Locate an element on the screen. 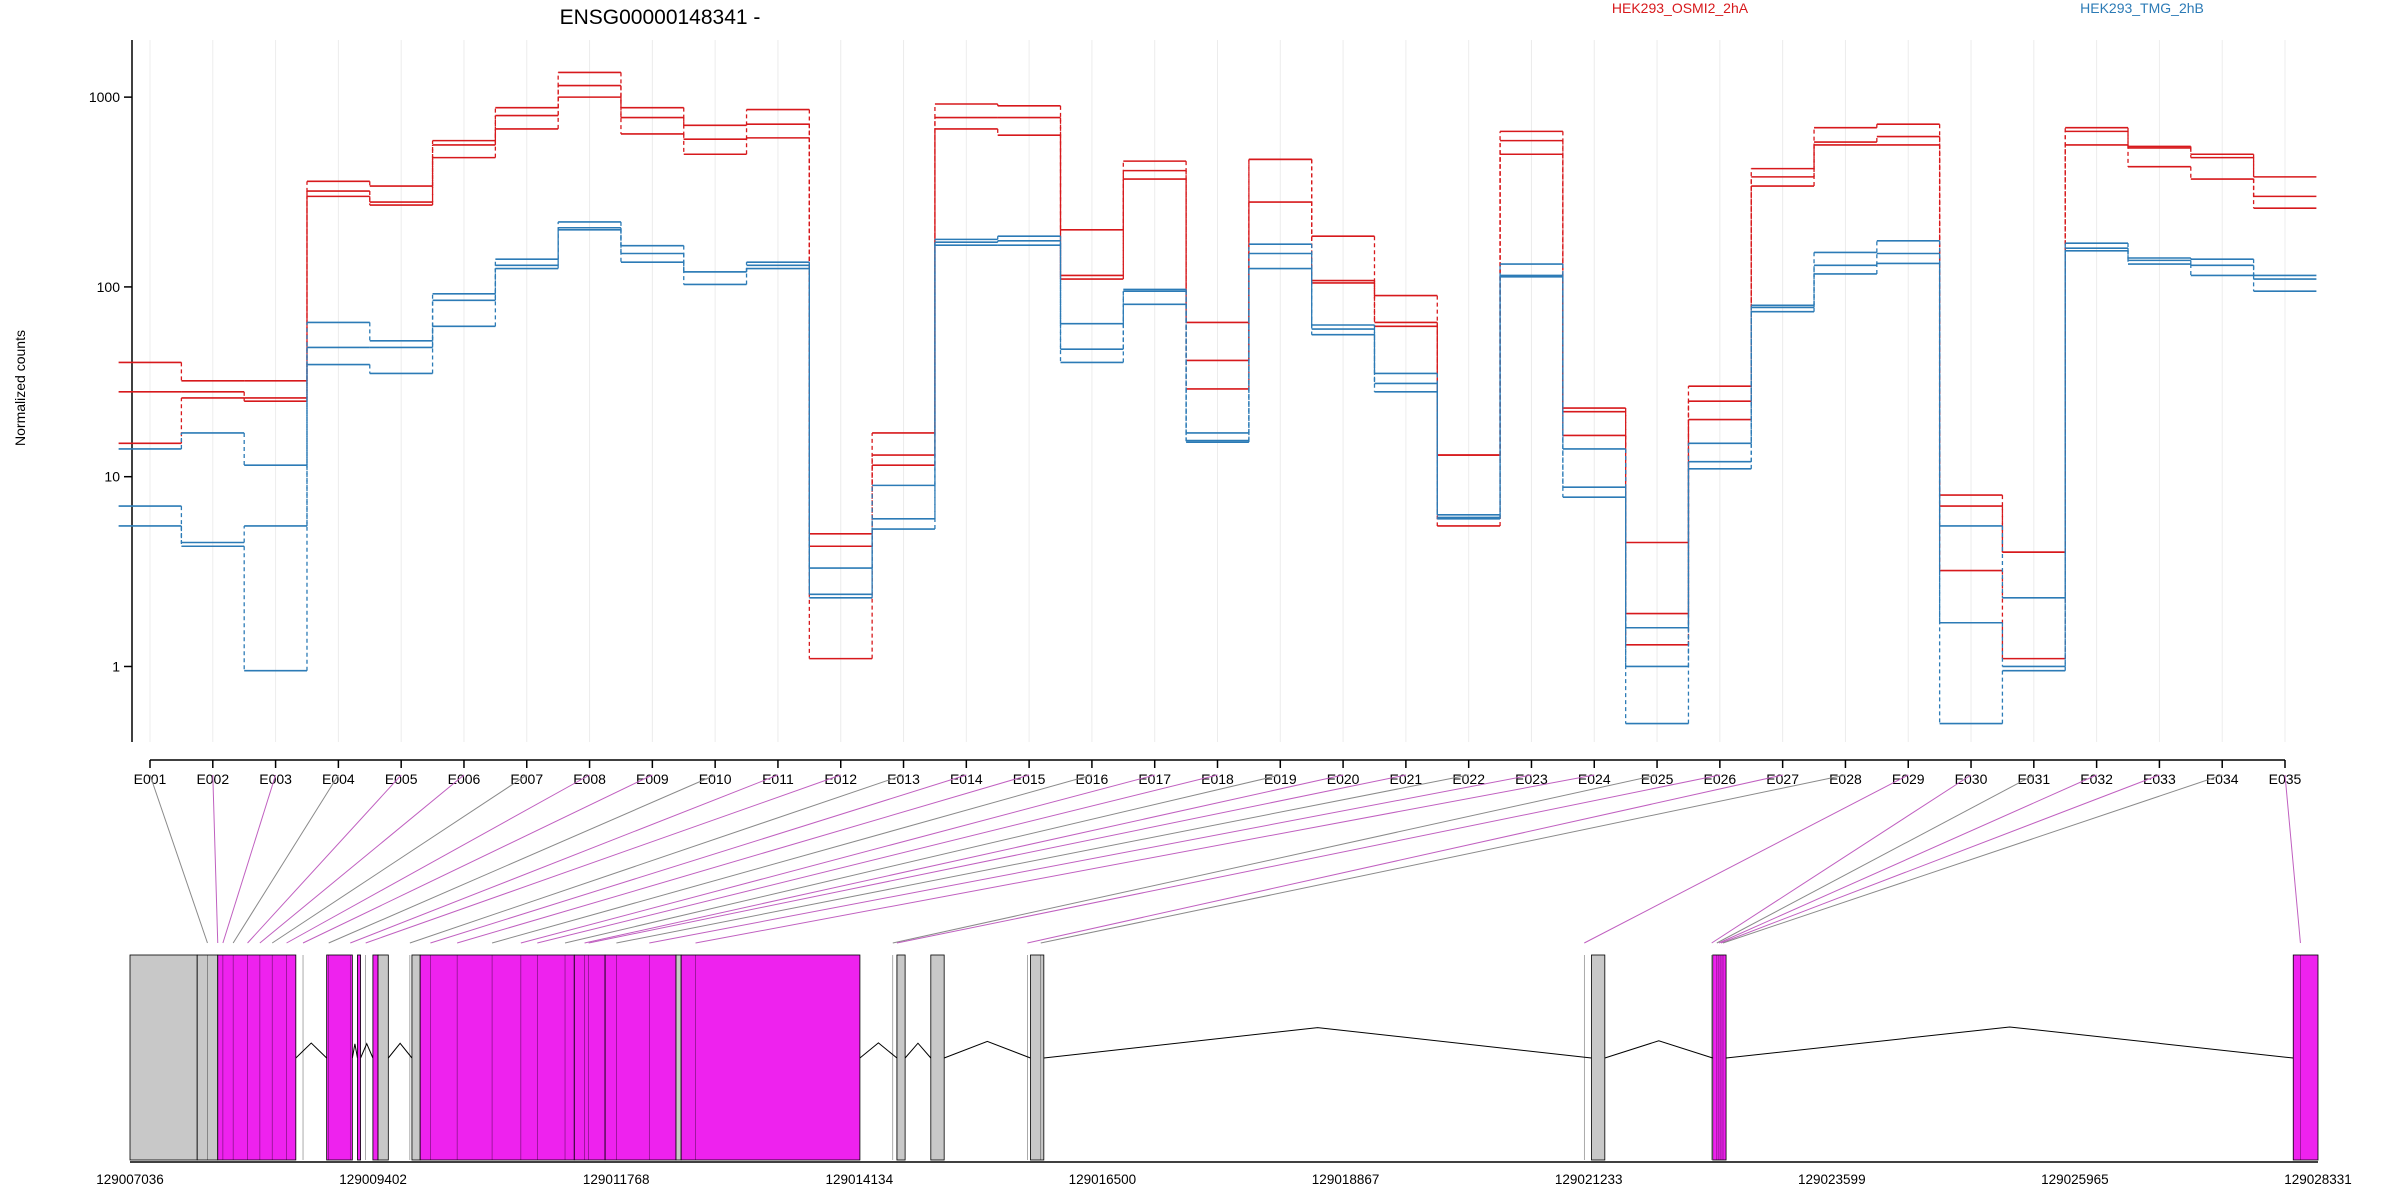 The width and height of the screenshot is (2400, 1200). exon-label-e031: E031 is located at coordinates (2033, 779).